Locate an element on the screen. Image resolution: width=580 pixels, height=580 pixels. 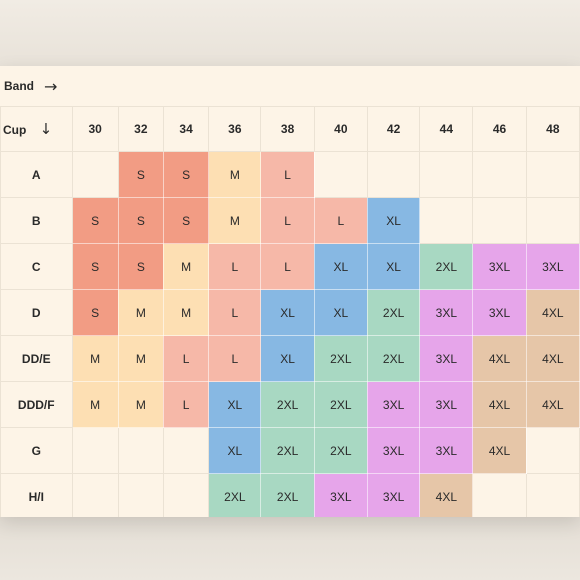
arrow-right-icon: → is located at coordinates (51, 86).